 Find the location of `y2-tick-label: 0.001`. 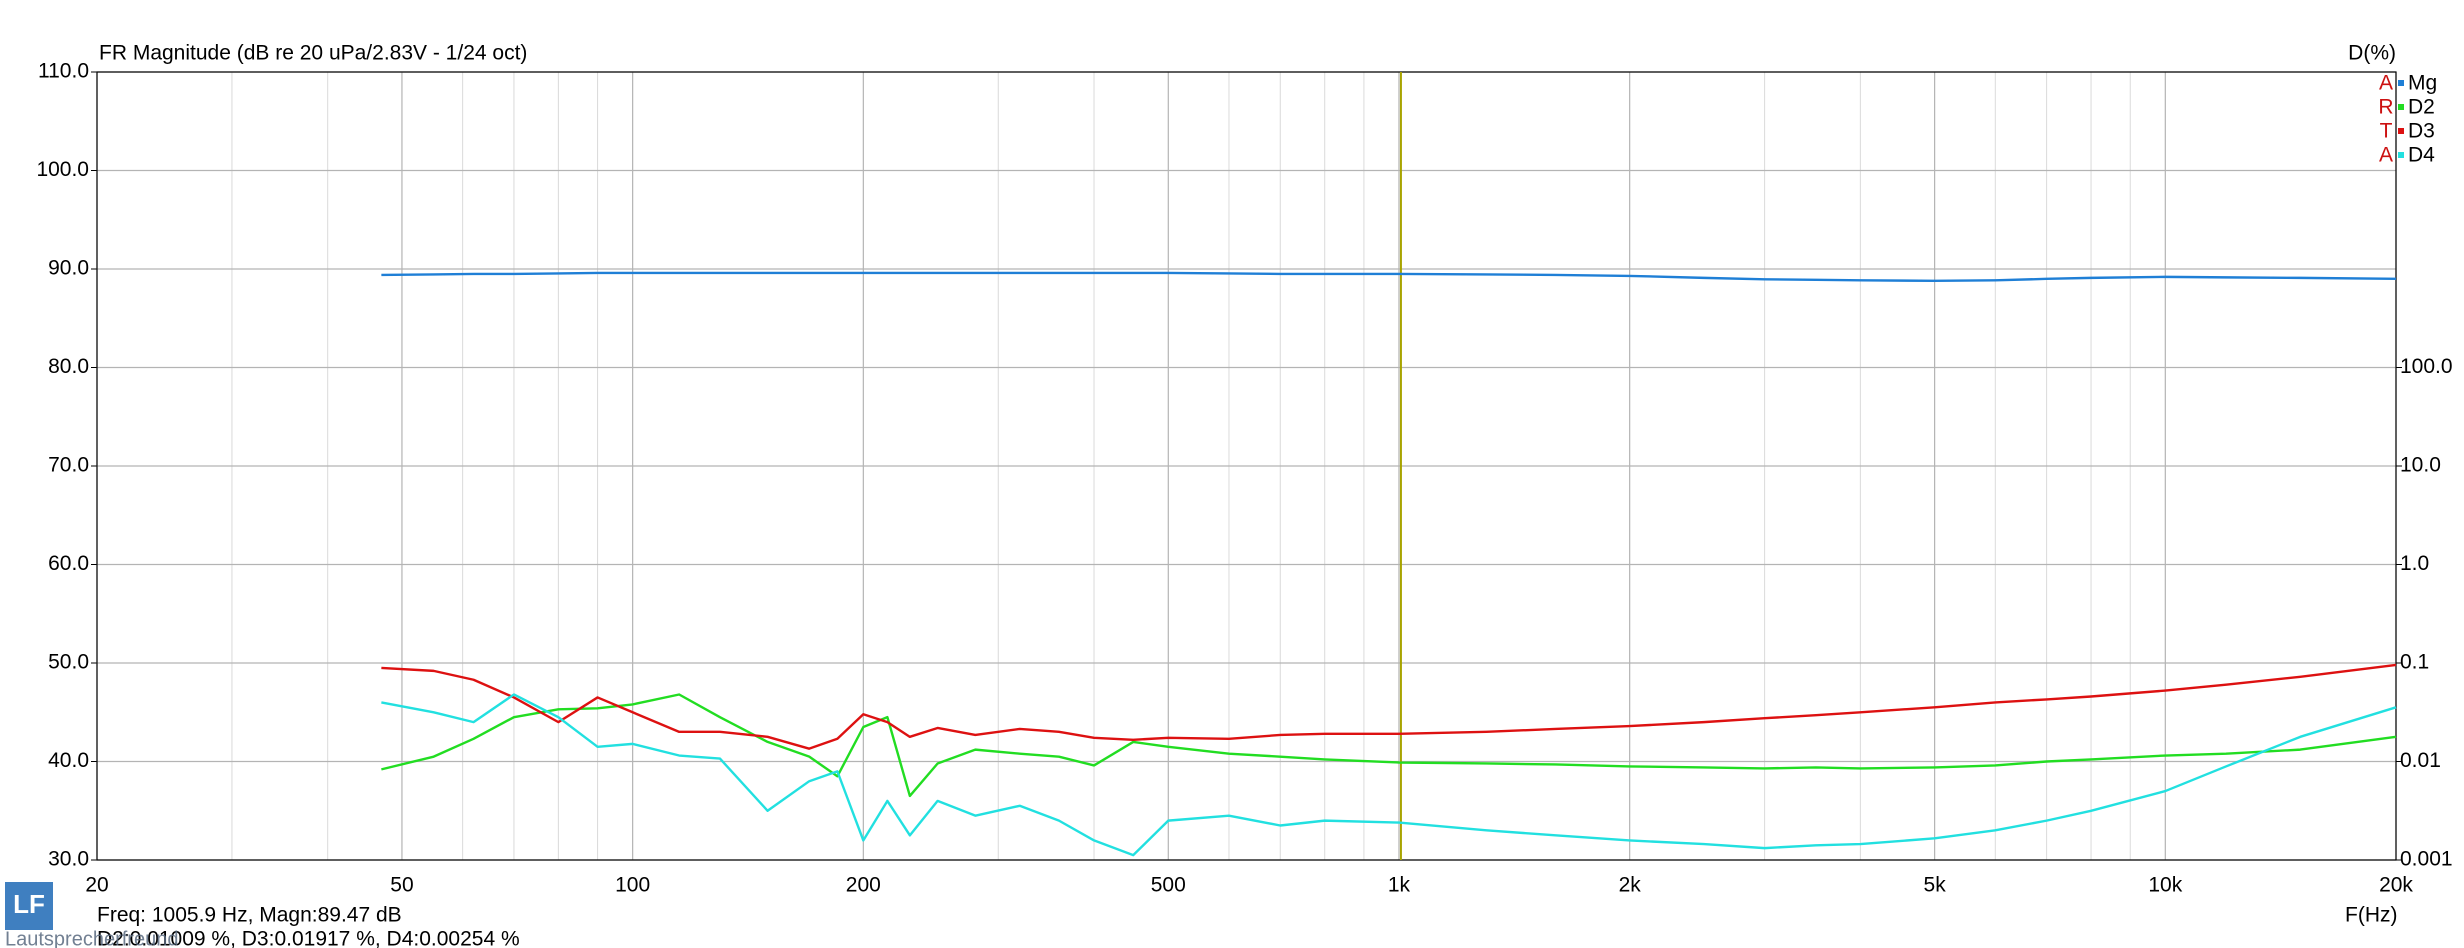

y2-tick-label: 0.001 is located at coordinates (2426, 859).